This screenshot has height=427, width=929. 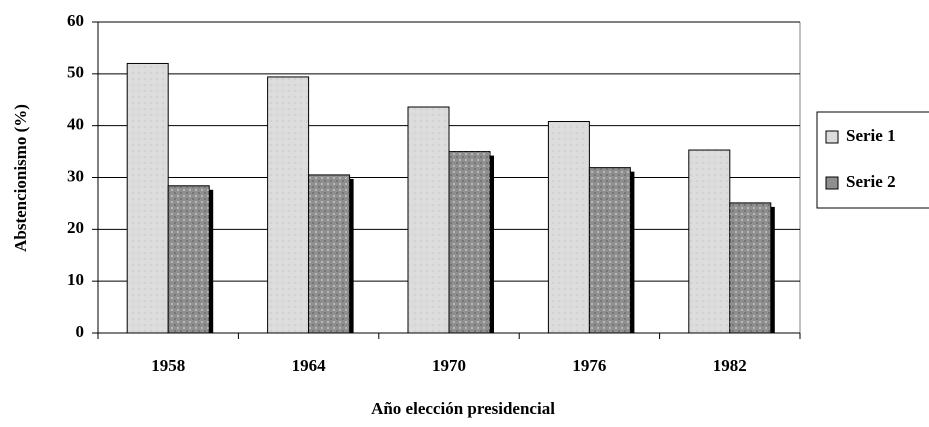 I want to click on y-tick-label: 10, so click(x=75, y=279).